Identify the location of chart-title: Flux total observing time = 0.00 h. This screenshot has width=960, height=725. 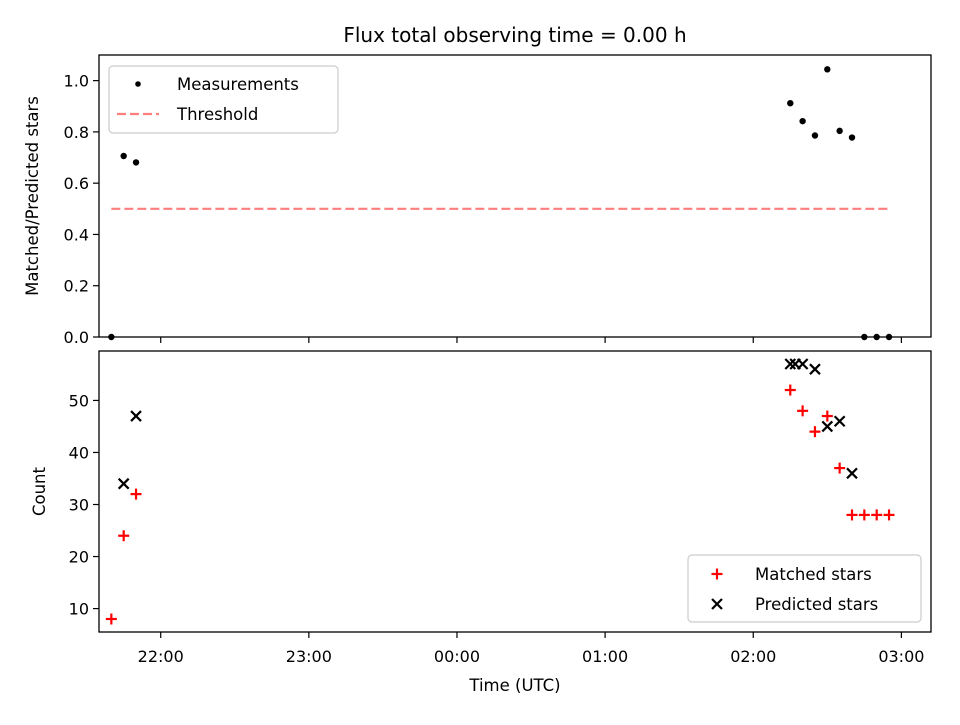
(514, 35).